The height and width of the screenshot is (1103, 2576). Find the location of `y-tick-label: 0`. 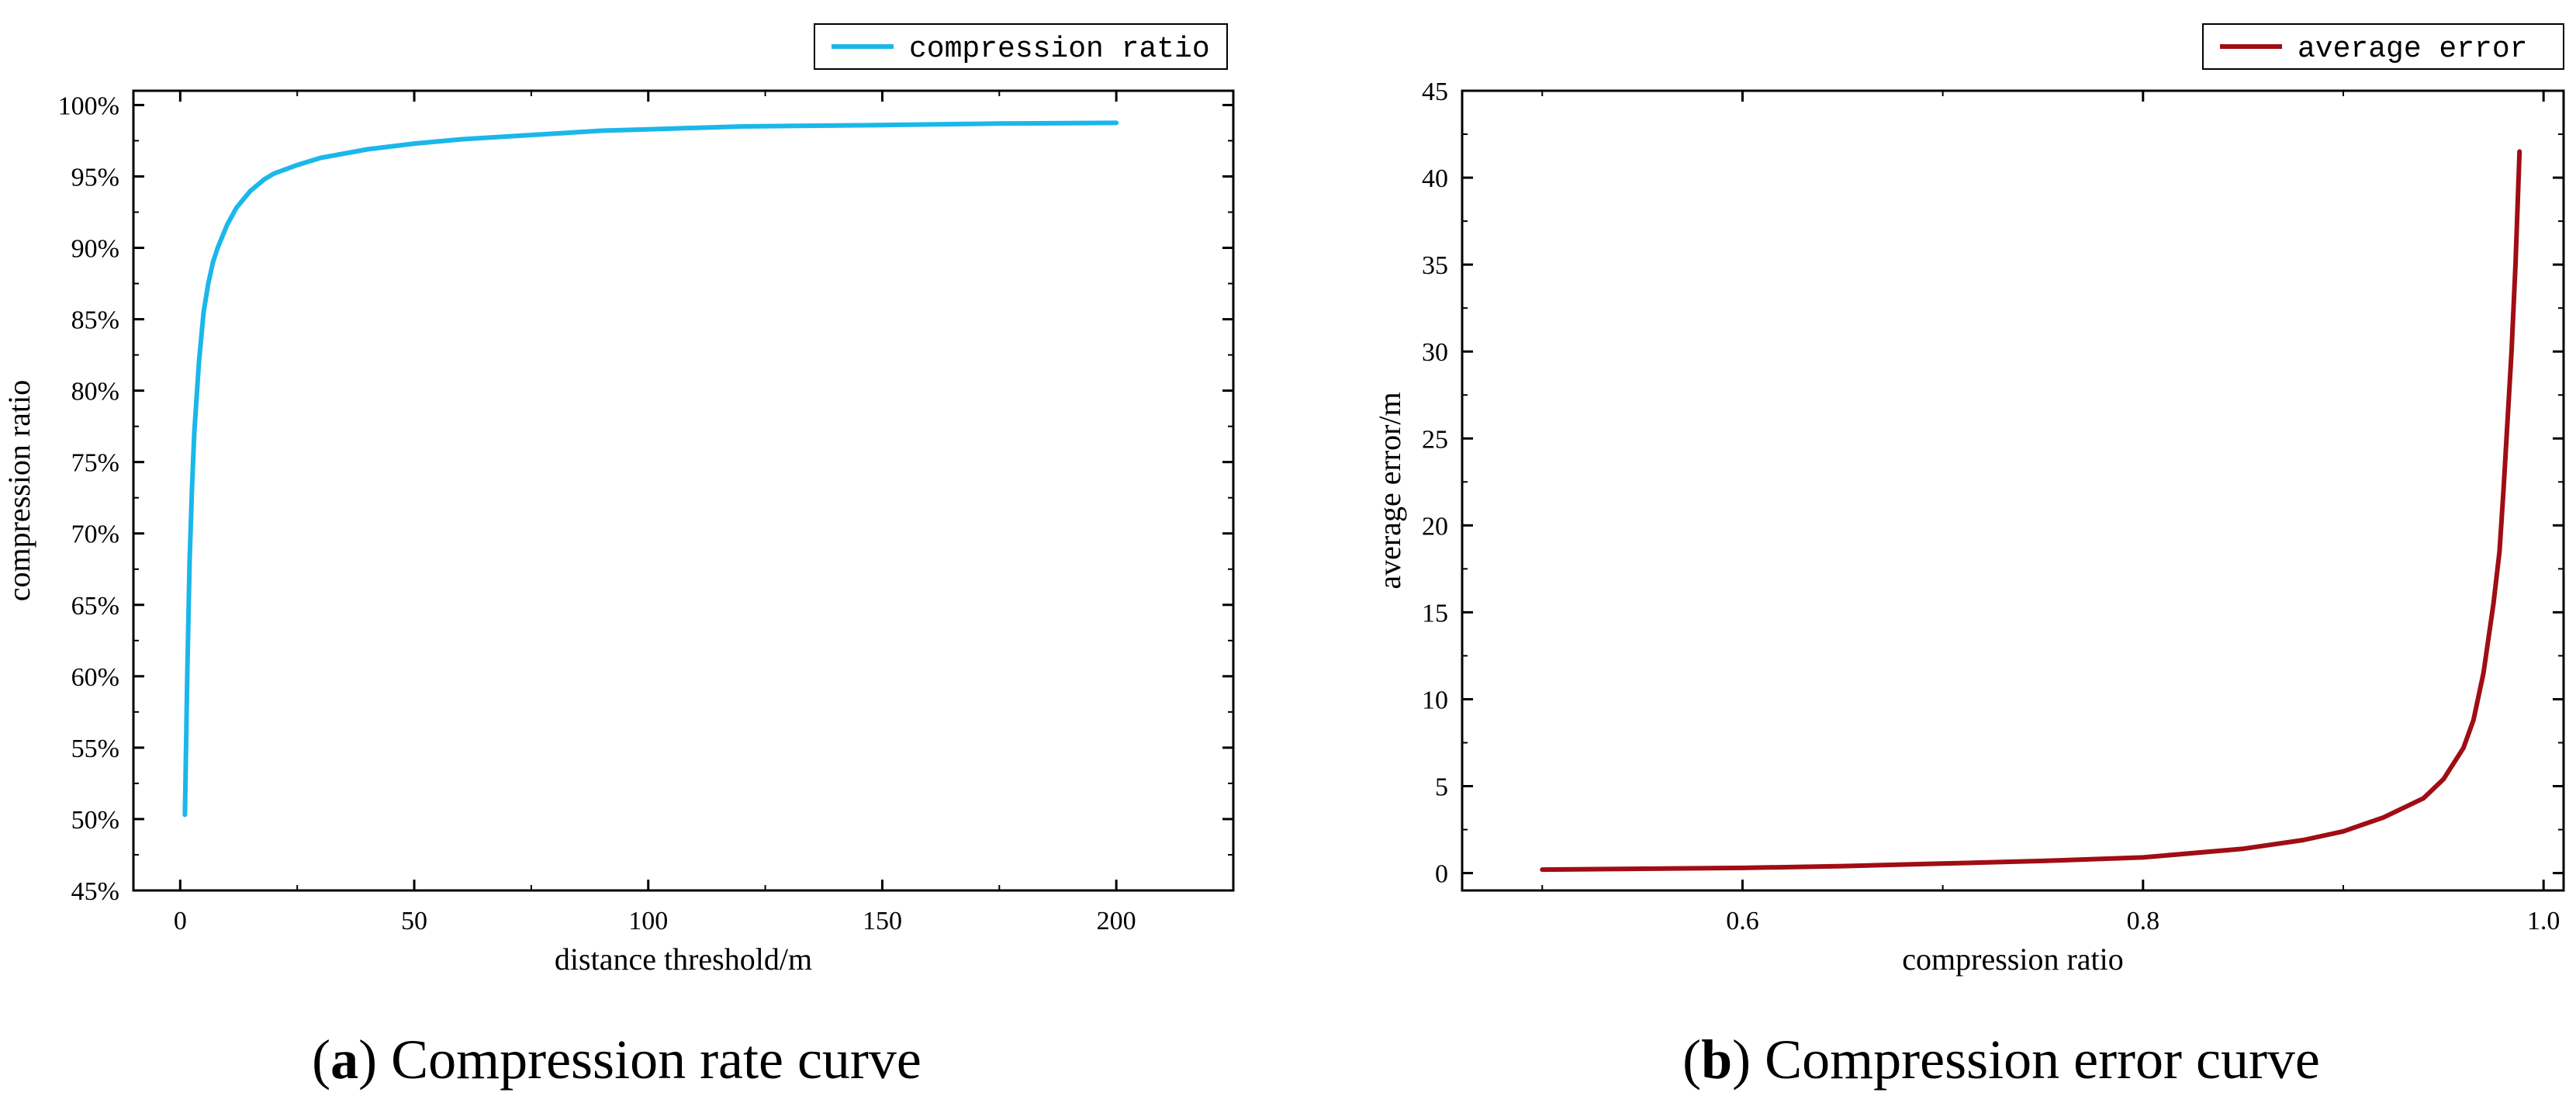

y-tick-label: 0 is located at coordinates (1441, 875).